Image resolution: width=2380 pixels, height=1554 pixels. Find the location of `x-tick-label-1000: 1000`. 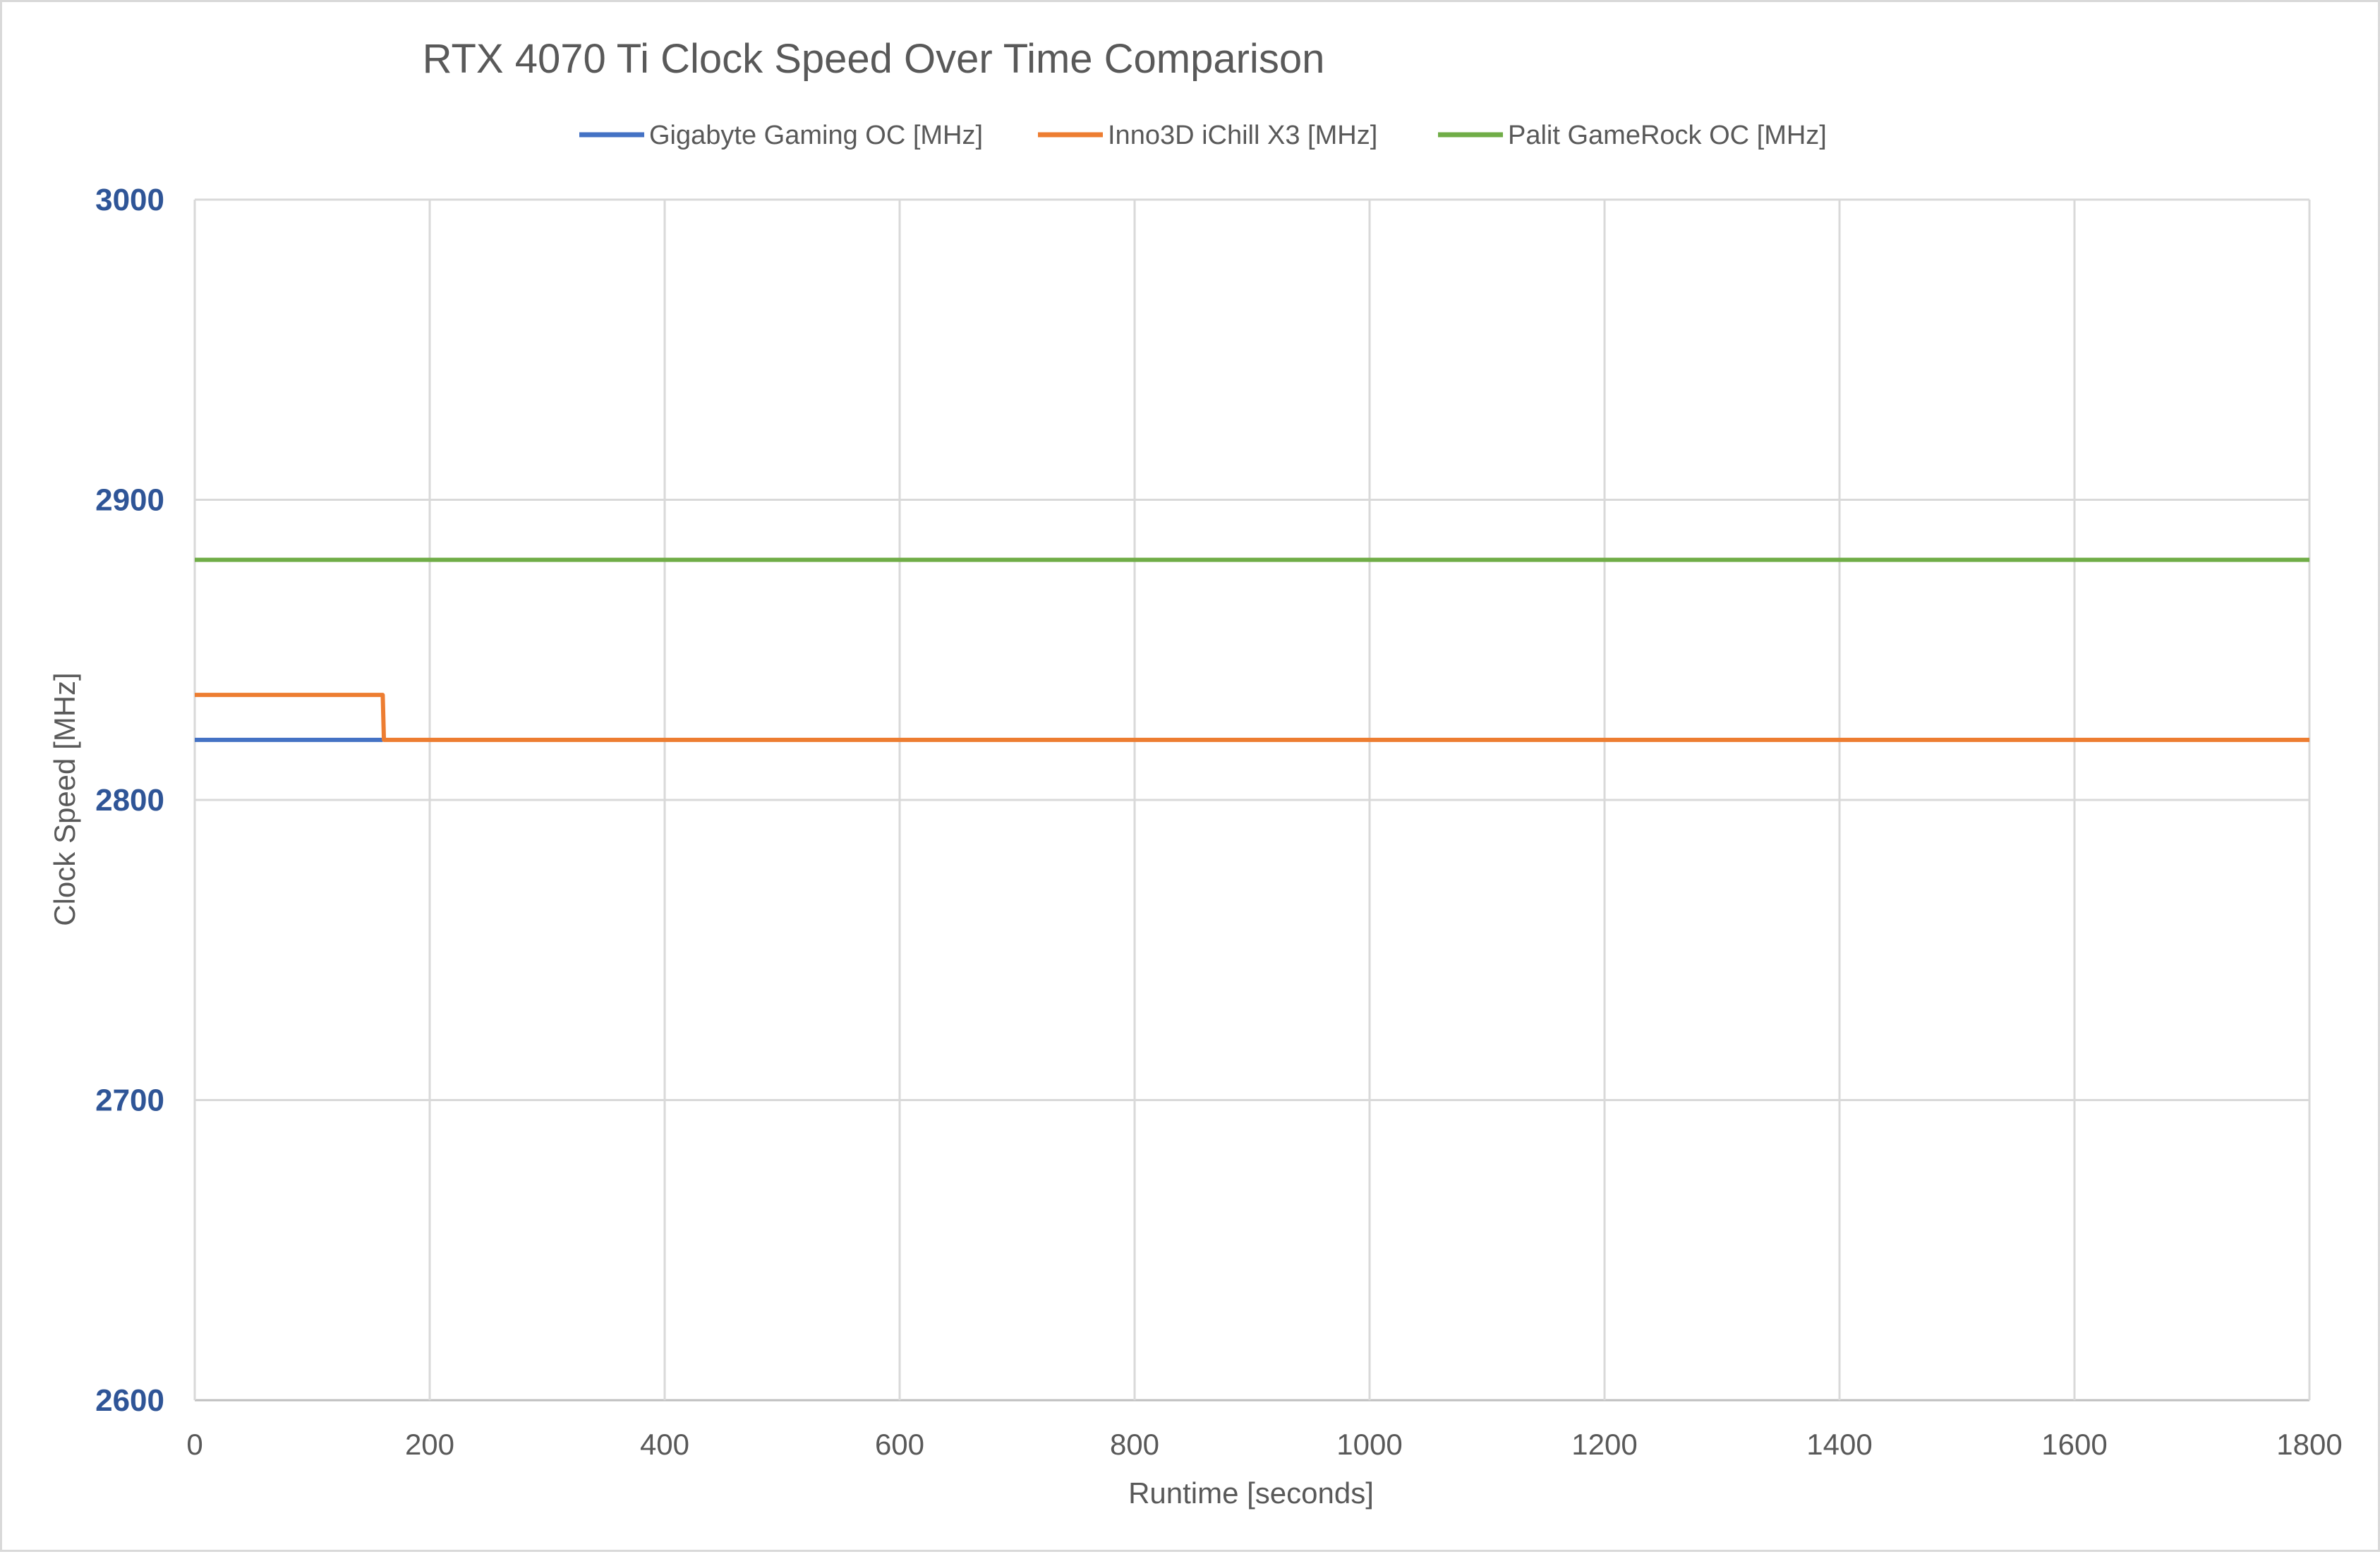

x-tick-label-1000: 1000 is located at coordinates (1369, 1444).